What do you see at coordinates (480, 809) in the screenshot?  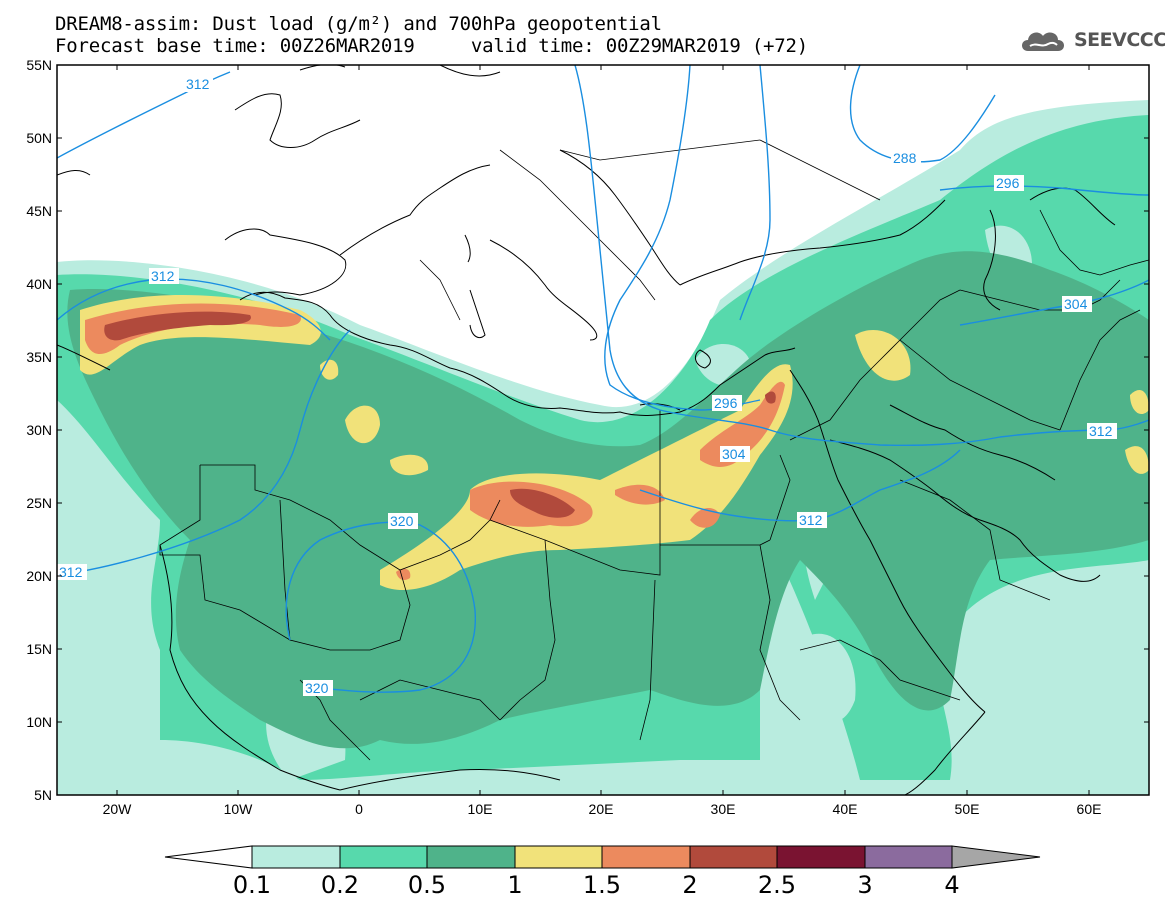 I see `lon-label: 10E` at bounding box center [480, 809].